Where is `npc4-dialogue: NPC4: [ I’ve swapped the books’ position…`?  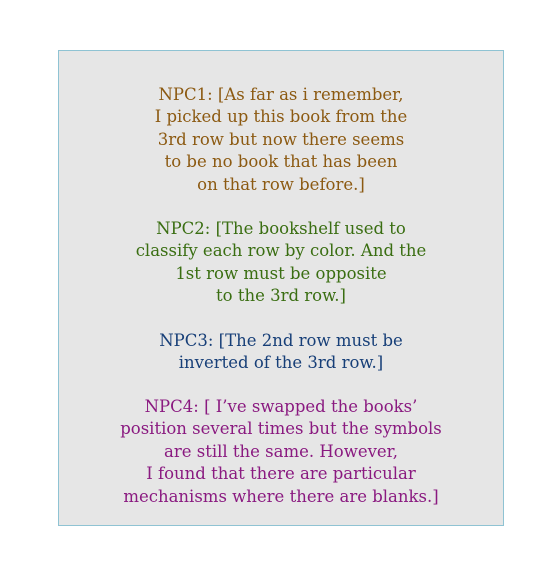 npc4-dialogue: NPC4: [ I’ve swapped the books’ position… is located at coordinates (281, 451).